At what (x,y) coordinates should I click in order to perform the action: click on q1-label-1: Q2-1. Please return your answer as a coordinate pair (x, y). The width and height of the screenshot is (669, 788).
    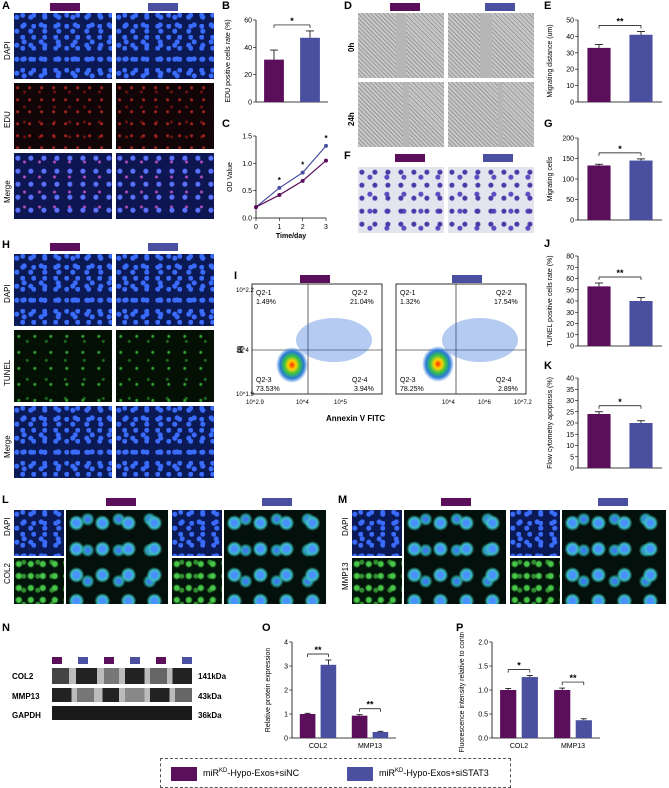
    Looking at the image, I should click on (264, 293).